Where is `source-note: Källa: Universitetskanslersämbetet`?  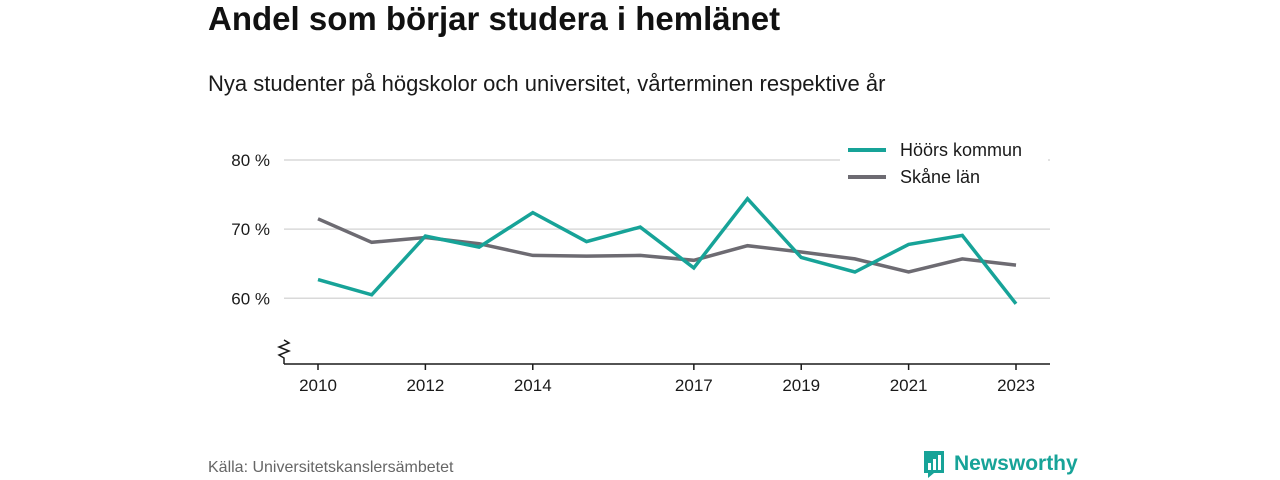 source-note: Källa: Universitetskanslersämbetet is located at coordinates (331, 467).